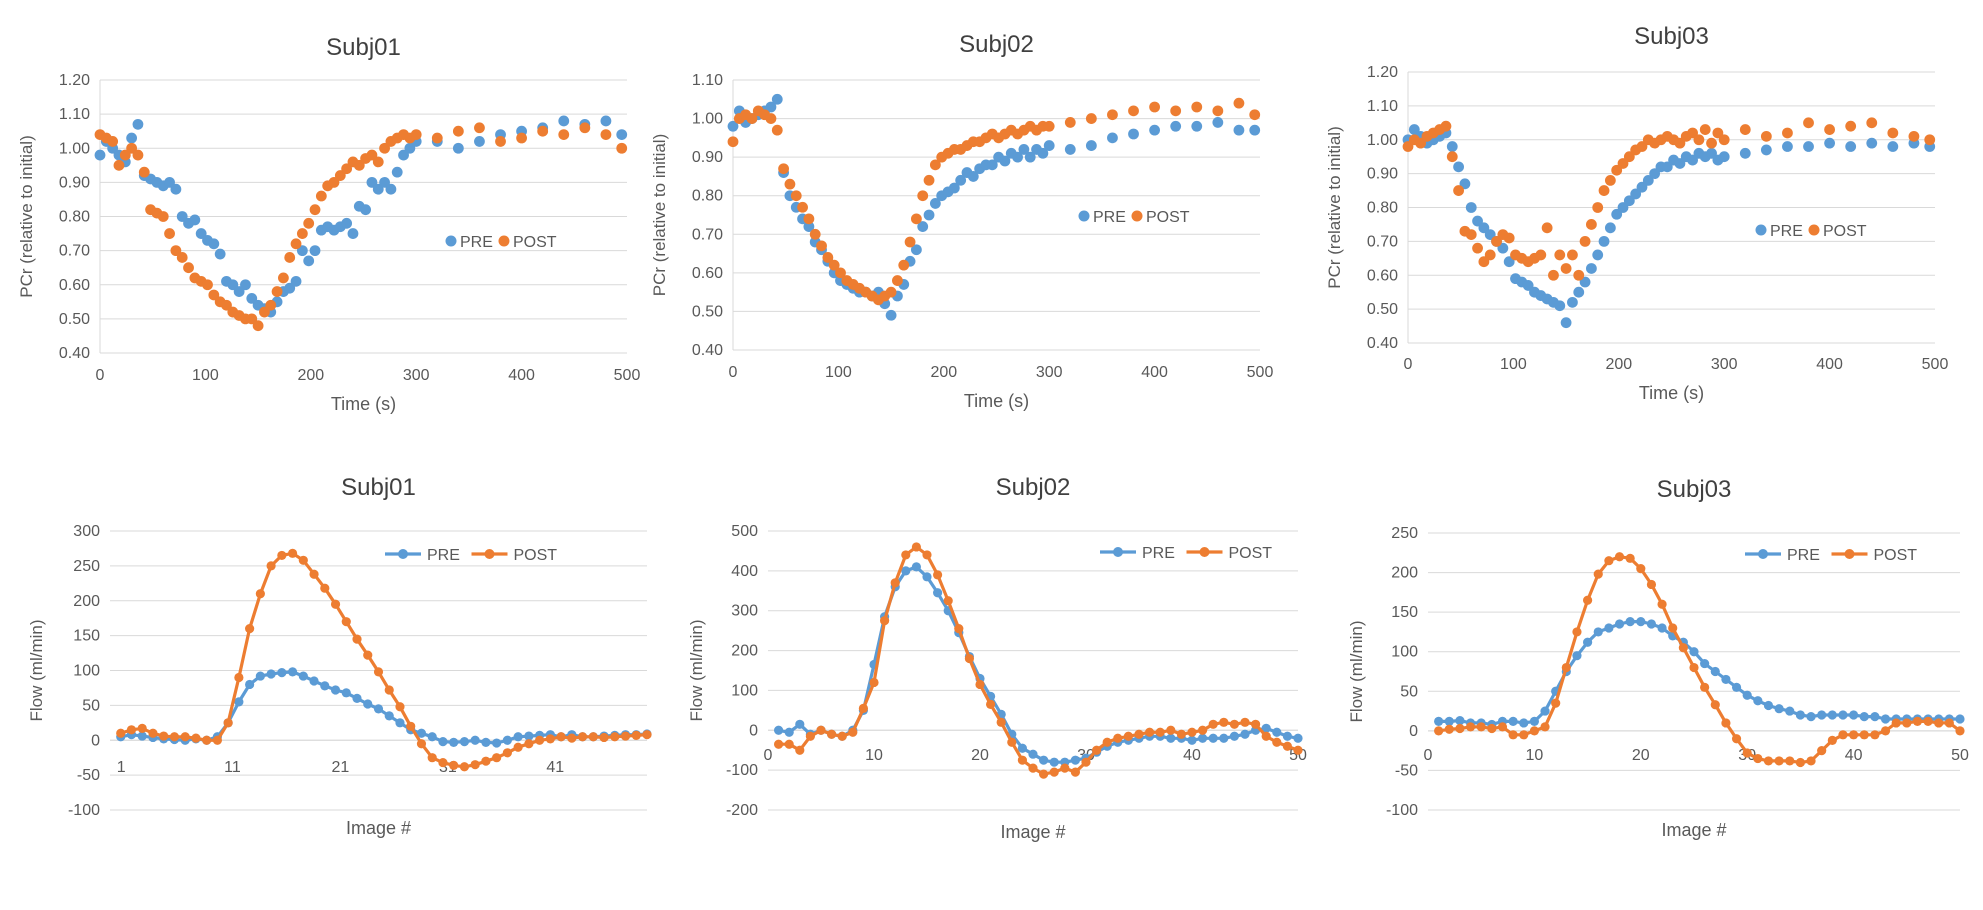  I want to click on y-tick-label: 0.70, so click(707, 234).